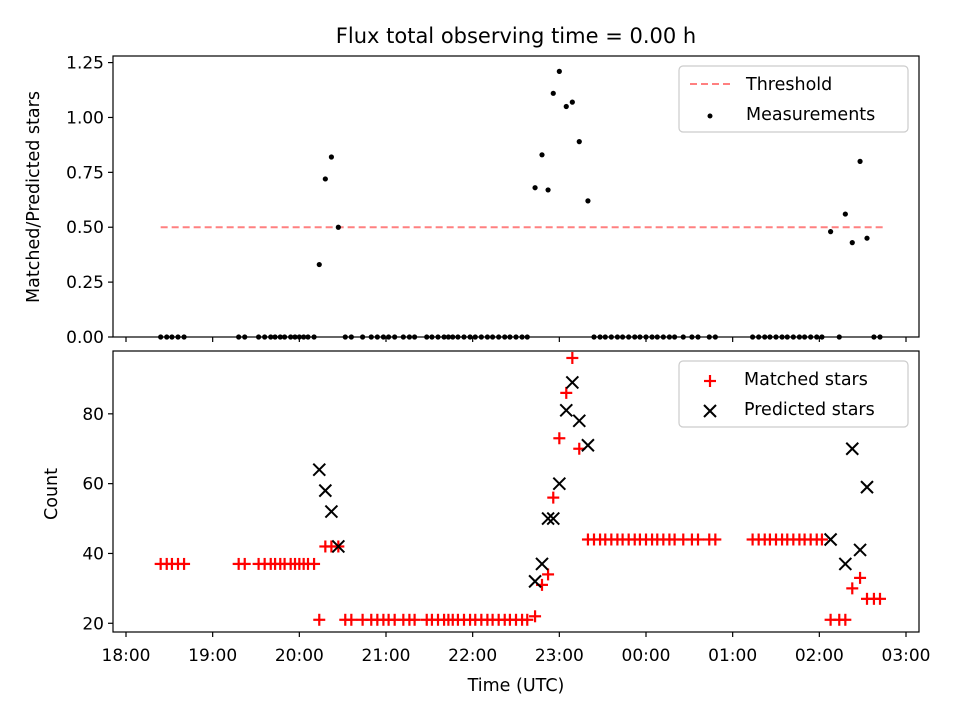  What do you see at coordinates (788, 85) in the screenshot?
I see `legend-threshold-label: Threshold` at bounding box center [788, 85].